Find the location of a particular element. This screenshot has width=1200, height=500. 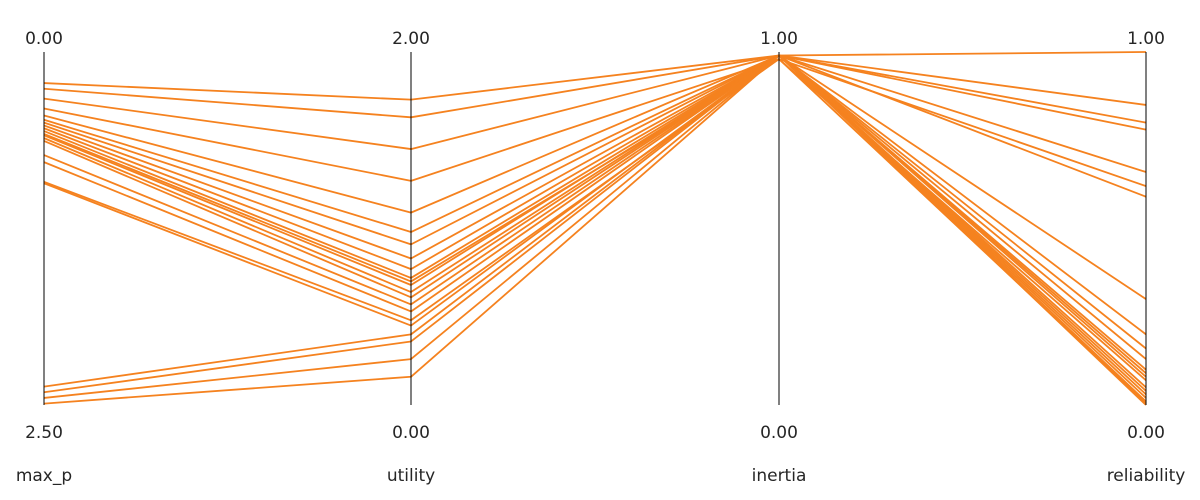

axis-name-reliability: reliability is located at coordinates (1146, 476).